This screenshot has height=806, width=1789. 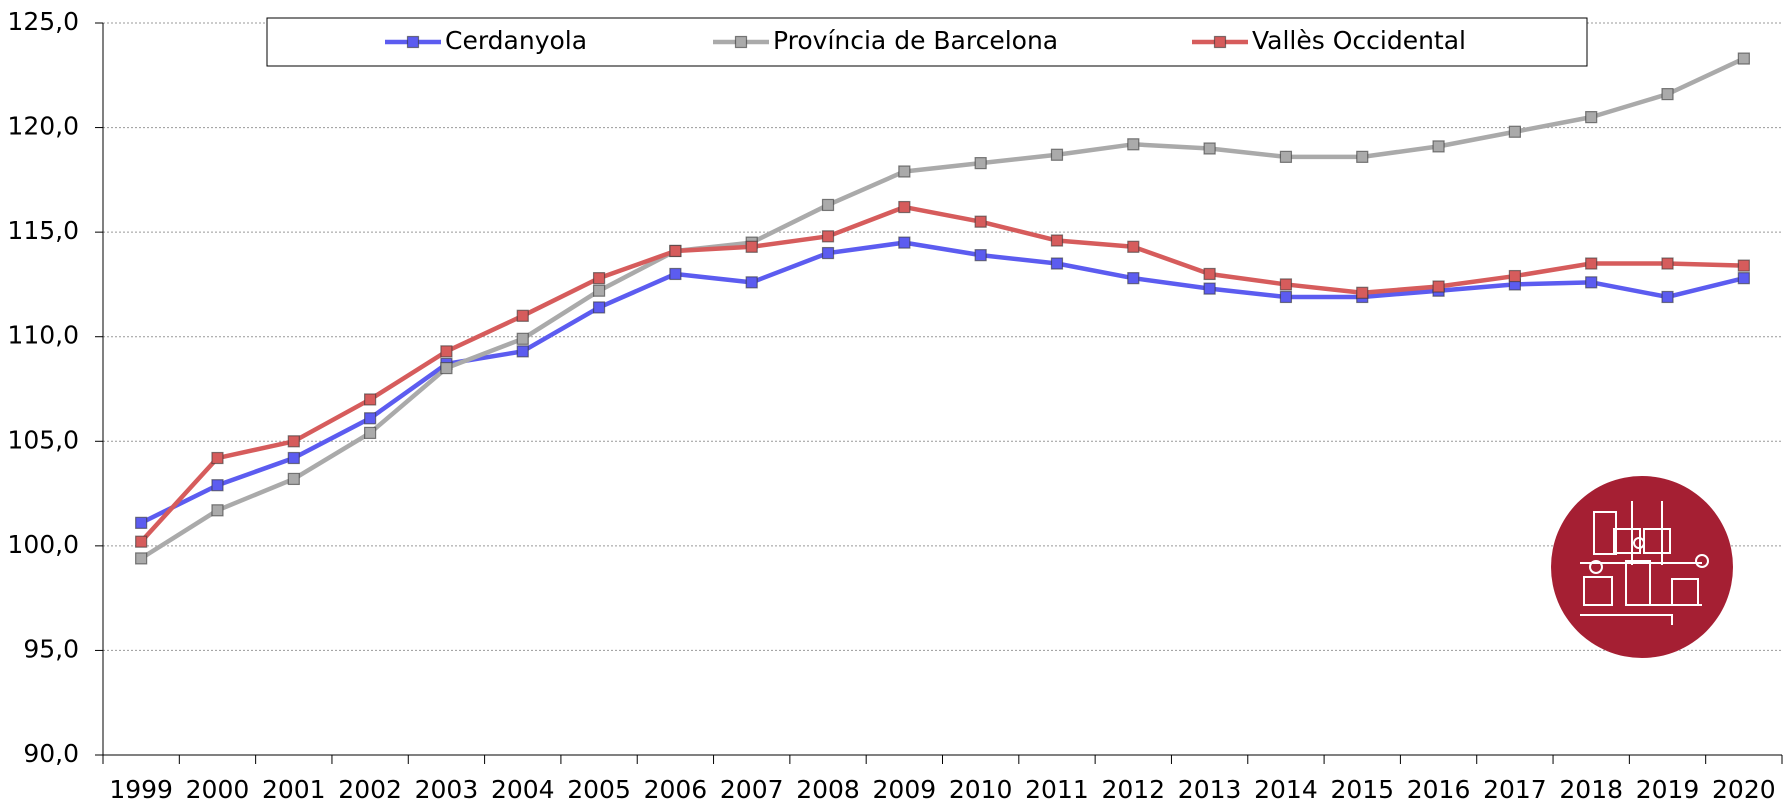 What do you see at coordinates (599, 789) in the screenshot?
I see `x-tick-label: 2005` at bounding box center [599, 789].